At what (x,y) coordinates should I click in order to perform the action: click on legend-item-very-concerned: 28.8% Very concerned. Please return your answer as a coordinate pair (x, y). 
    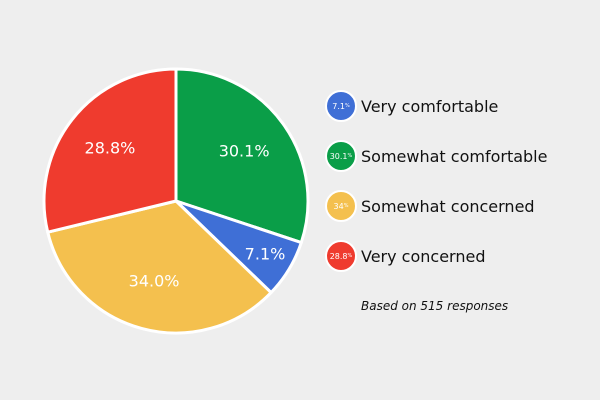
    Looking at the image, I should click on (460, 256).